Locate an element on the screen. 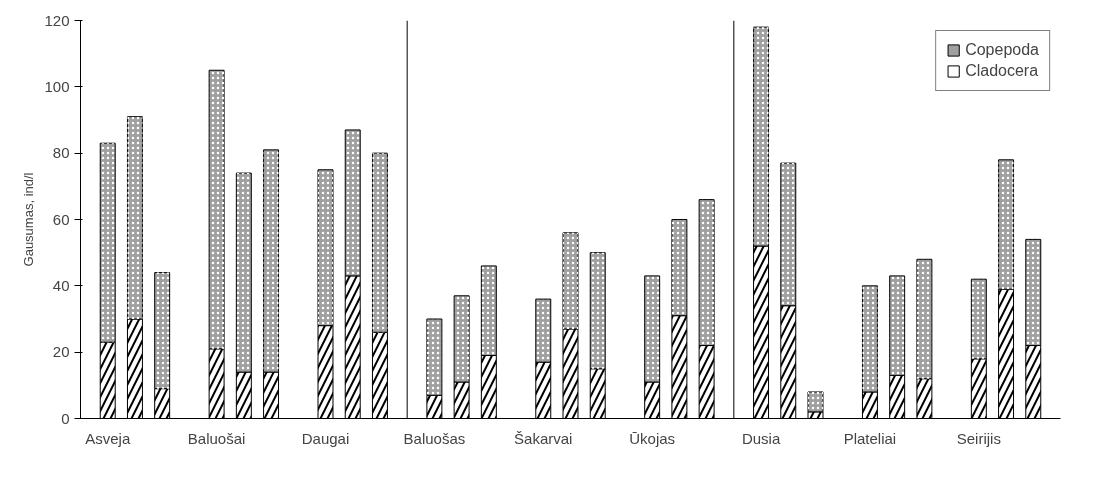 This screenshot has height=494, width=1096. x-tick-label: Baluošas is located at coordinates (434, 438).